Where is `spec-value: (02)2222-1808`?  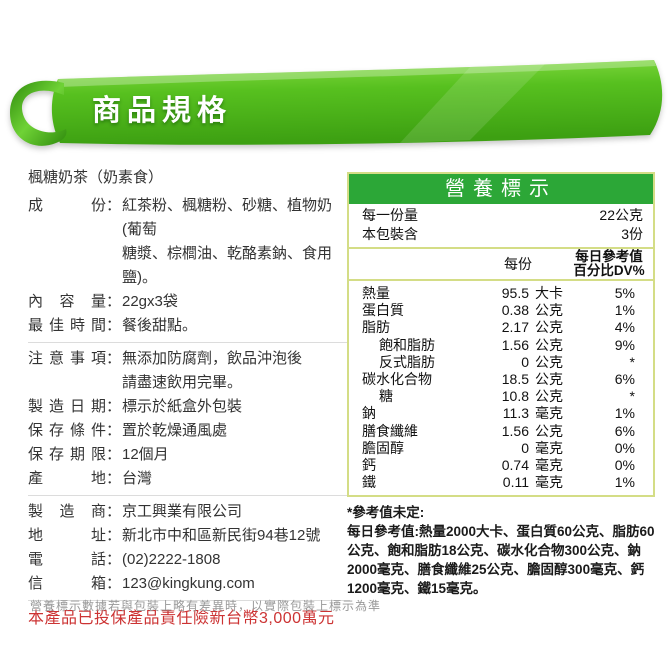 spec-value: (02)2222-1808 is located at coordinates (171, 559).